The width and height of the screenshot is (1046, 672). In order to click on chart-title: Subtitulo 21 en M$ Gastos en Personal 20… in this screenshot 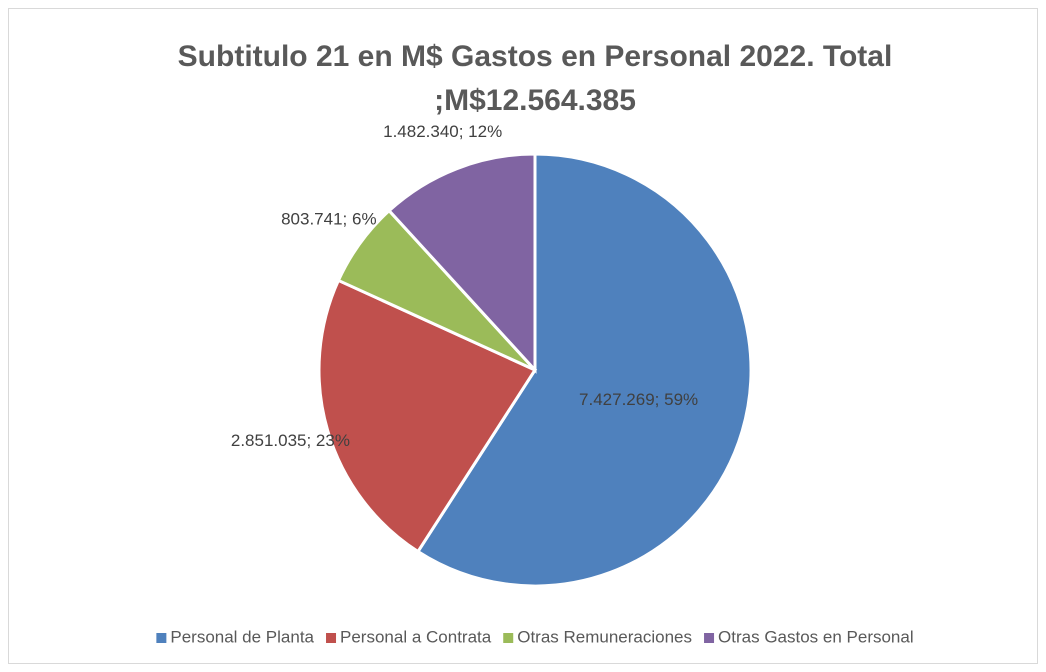, I will do `click(535, 56)`.